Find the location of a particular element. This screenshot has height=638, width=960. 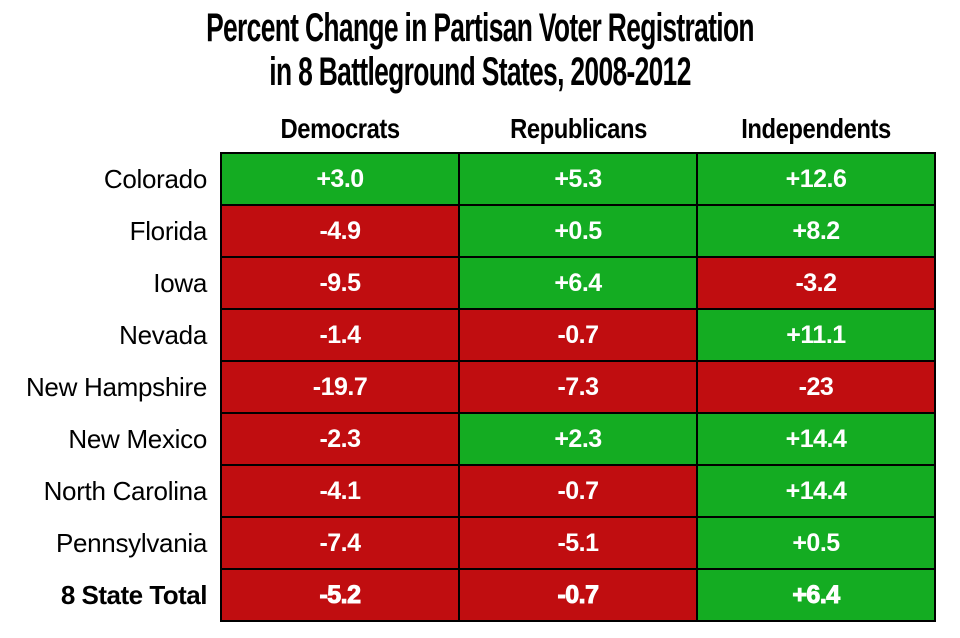

value-cell: -5.2 is located at coordinates (340, 595).